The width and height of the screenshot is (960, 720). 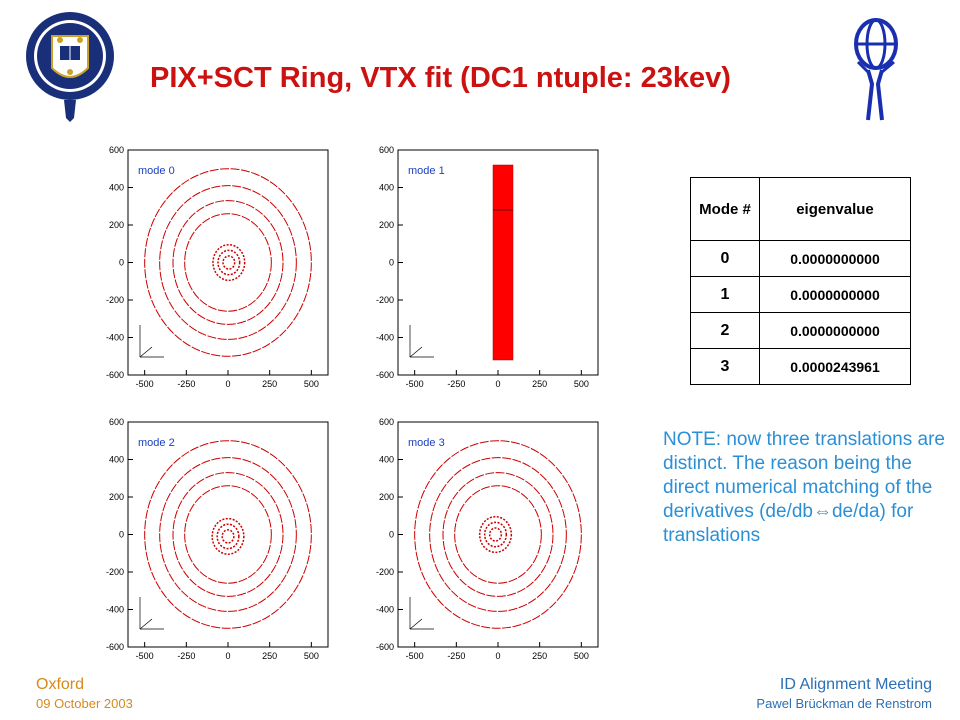 I want to click on mode-label: mode 2, so click(x=156, y=443).